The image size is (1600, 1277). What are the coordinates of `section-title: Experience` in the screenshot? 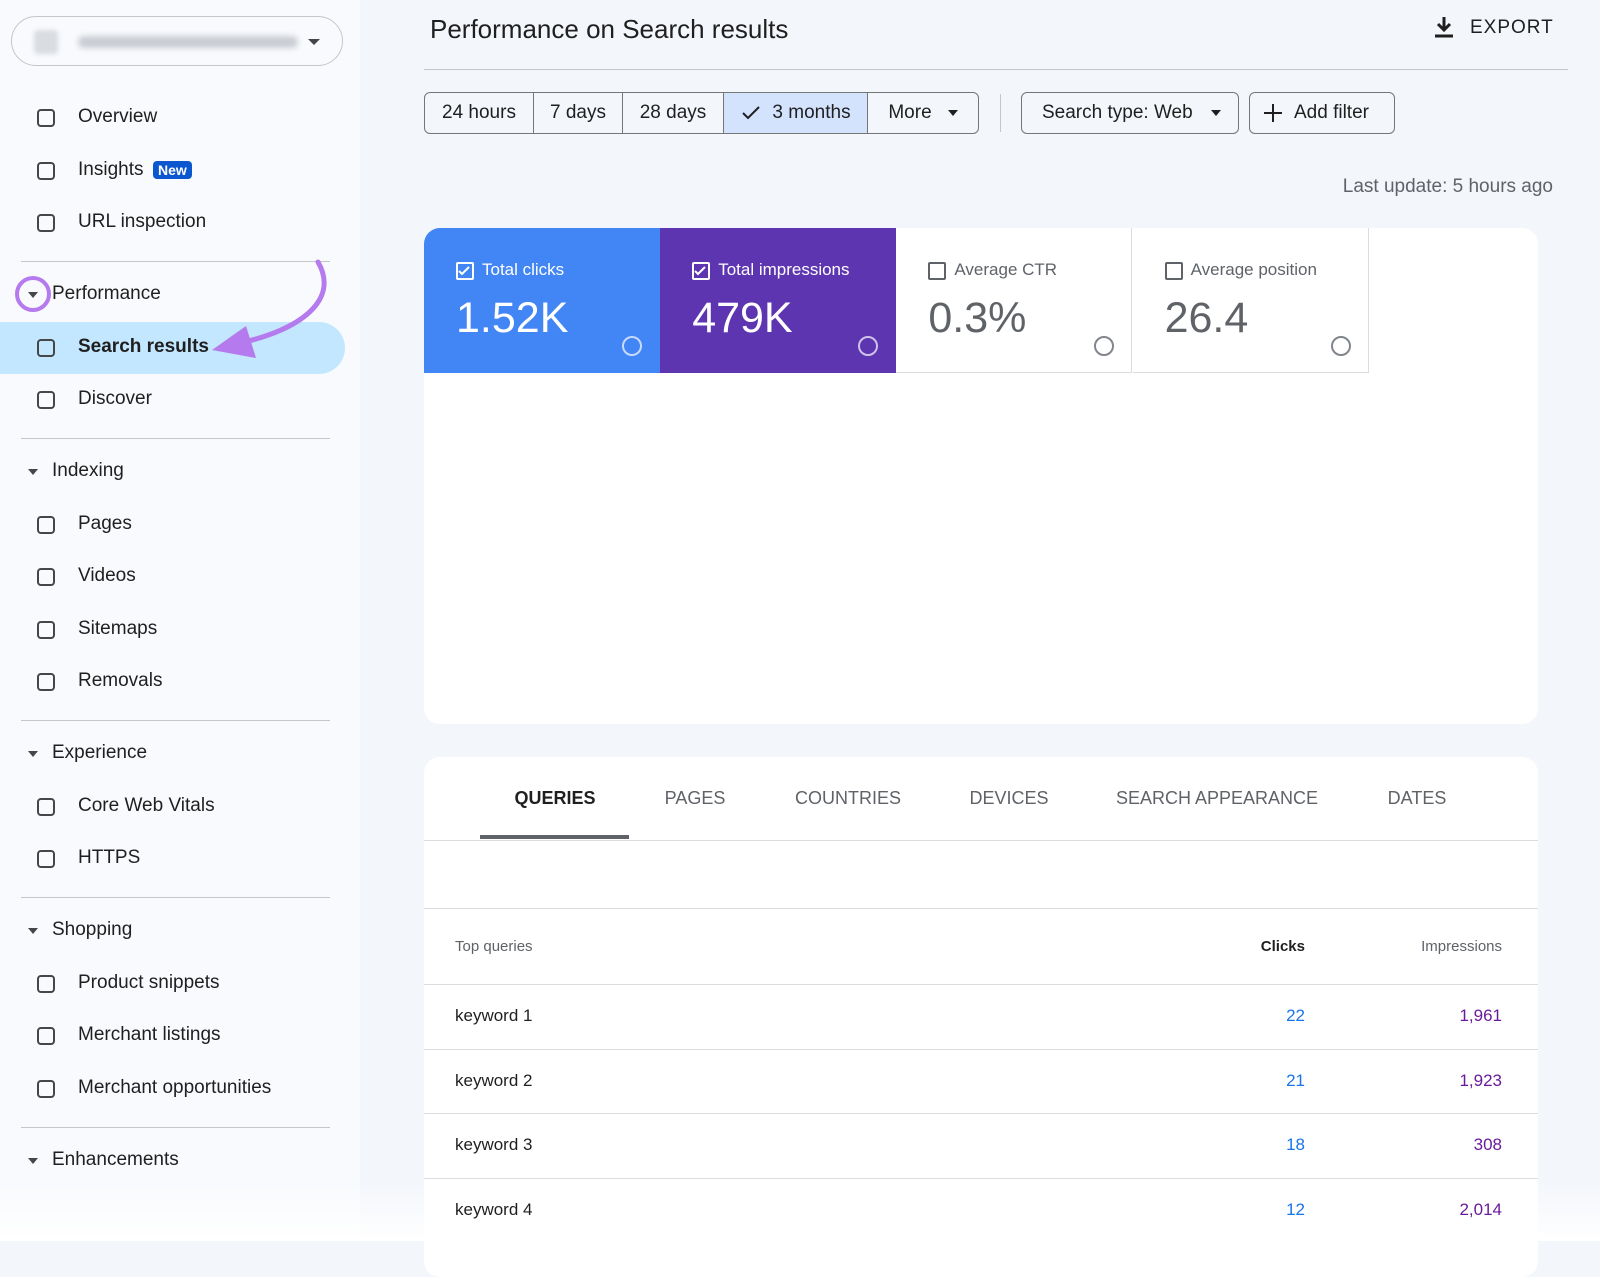 It's located at (100, 752).